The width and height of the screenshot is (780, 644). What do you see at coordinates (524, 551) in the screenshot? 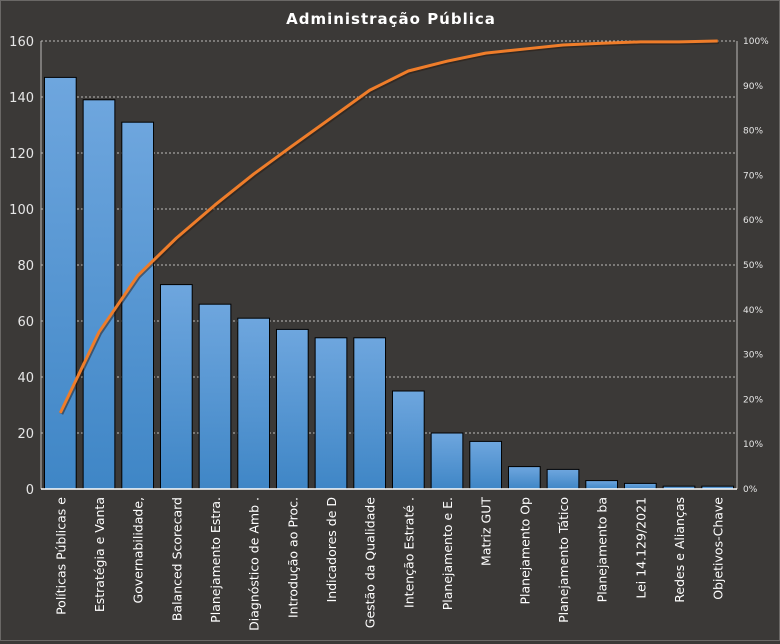
I see `x-tick-label: Planejamento Op` at bounding box center [524, 551].